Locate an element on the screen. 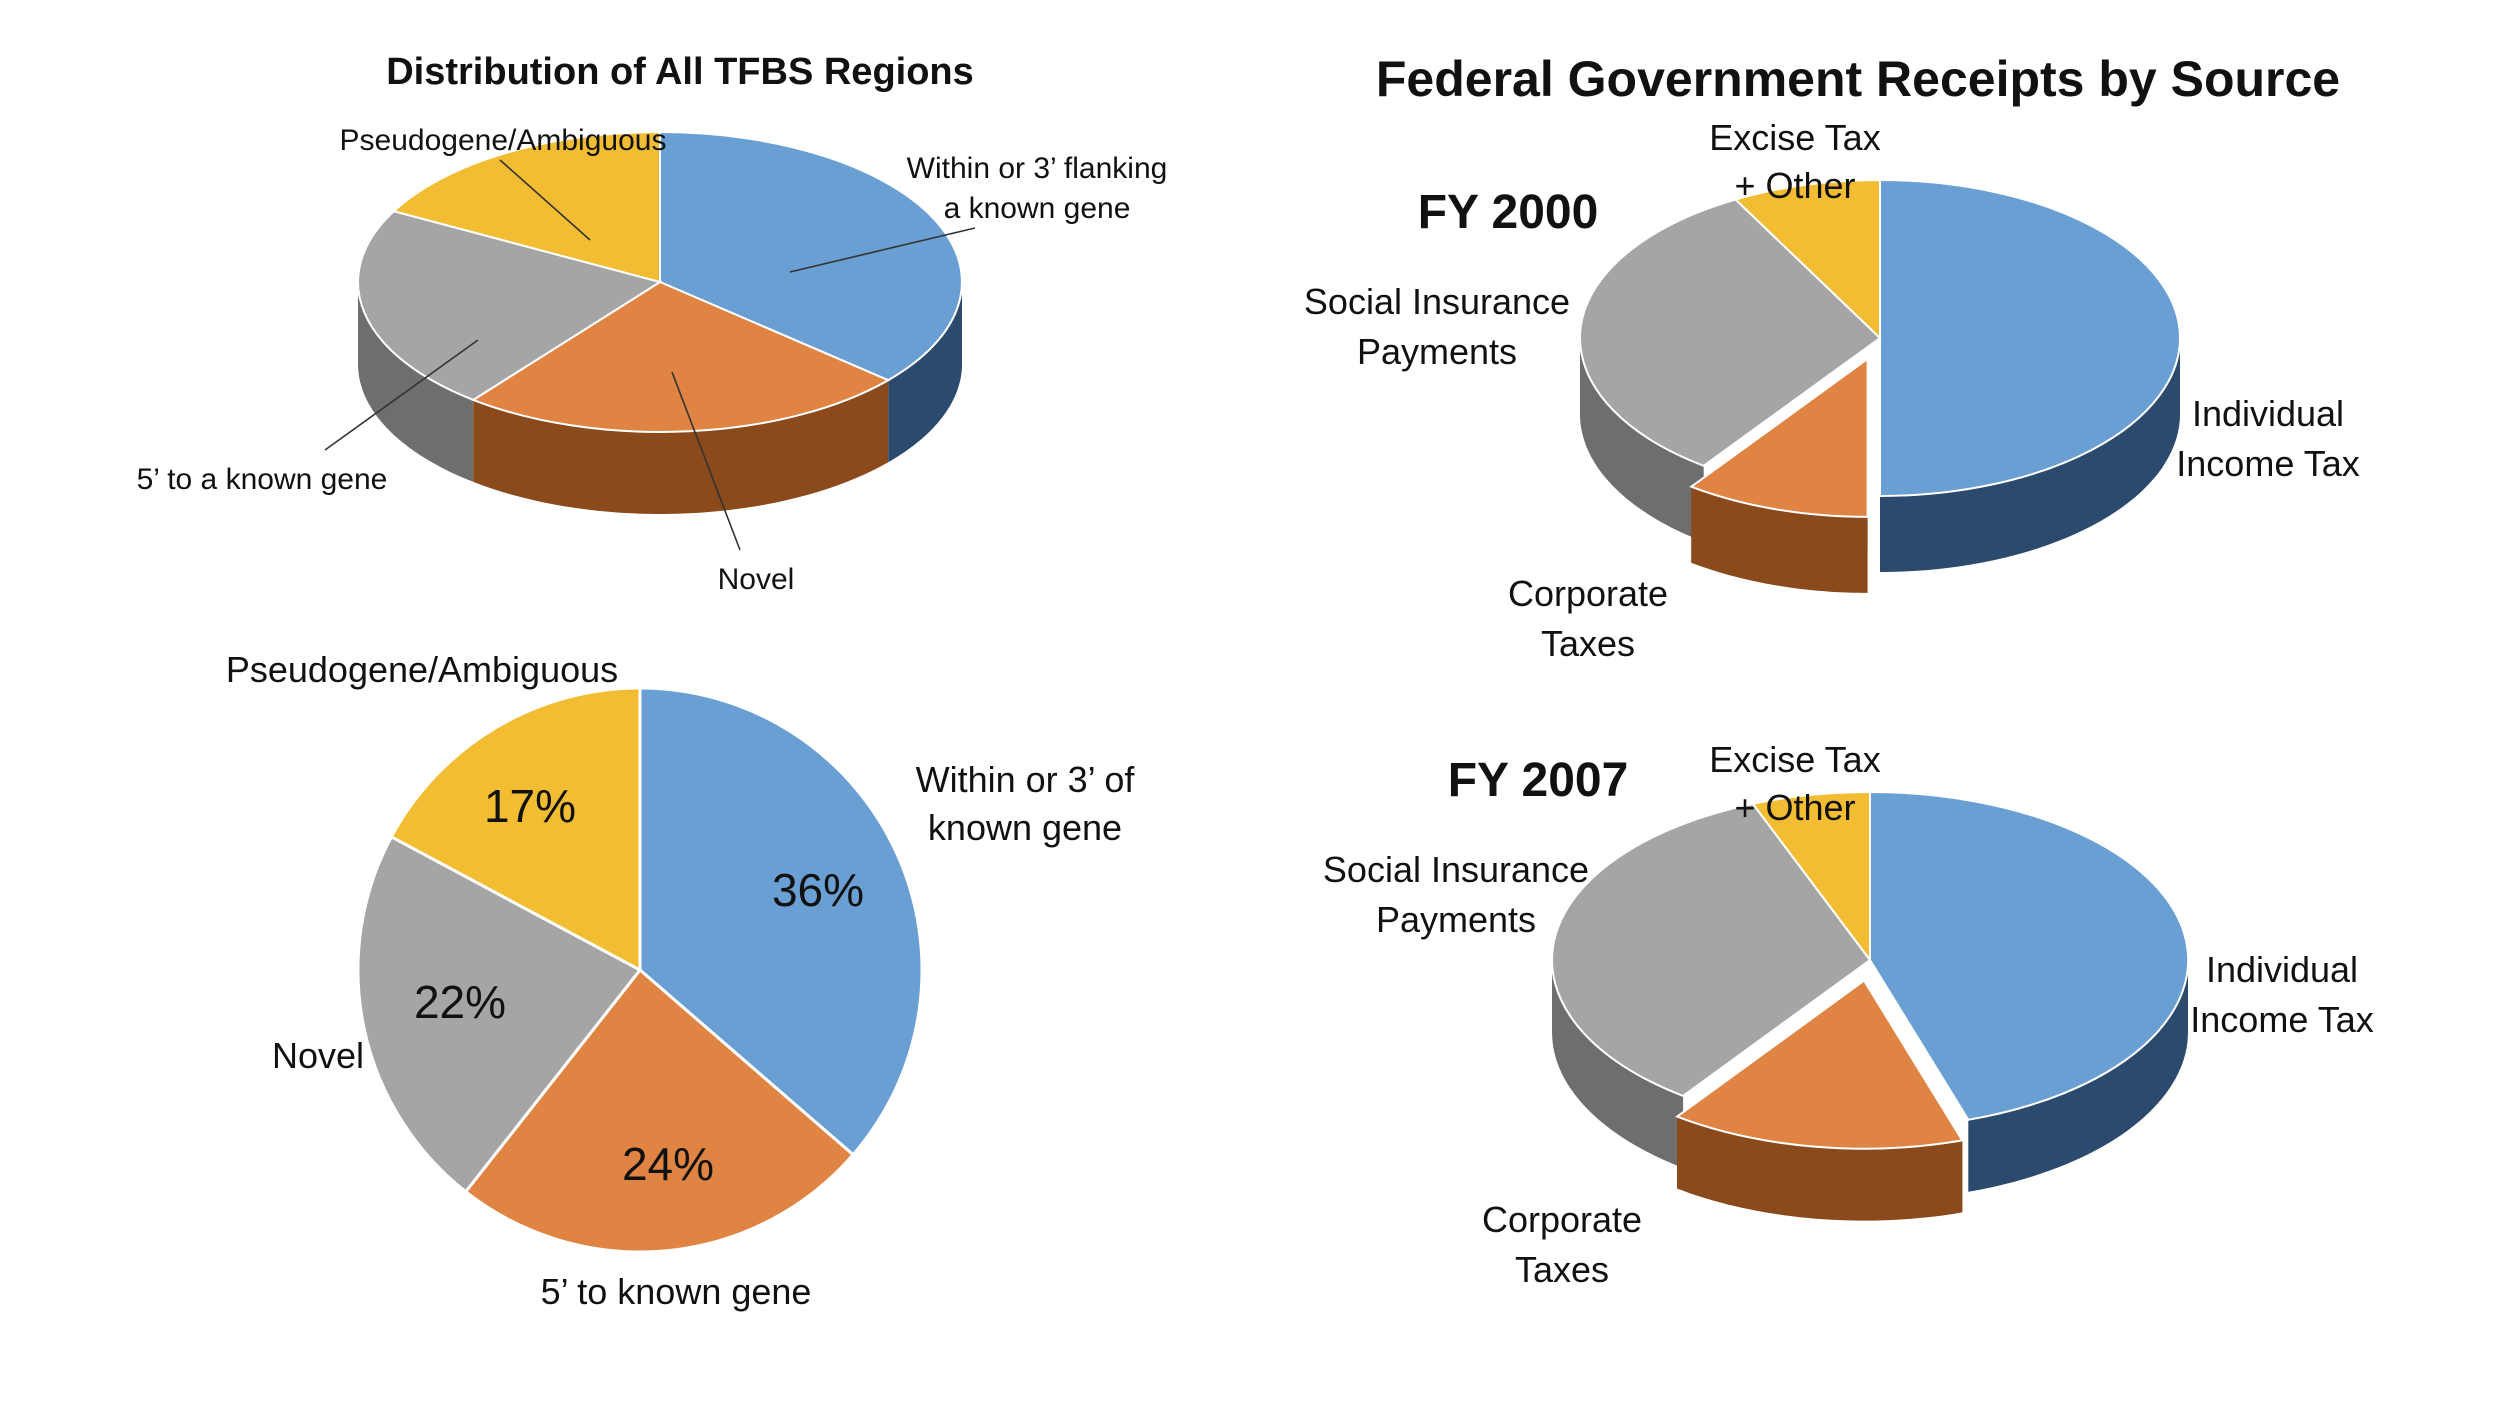 This screenshot has height=1406, width=2500. slice-side-within-or-3-flanking-a-known-gene is located at coordinates (925, 372).